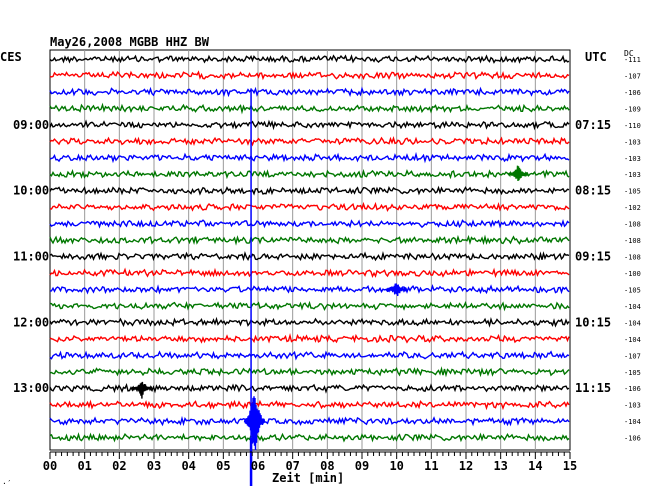 This screenshot has height=494, width=650. I want to click on left-time-labels: 09:00 10:00 11:00 12:00 13:00, so click(31, 256).